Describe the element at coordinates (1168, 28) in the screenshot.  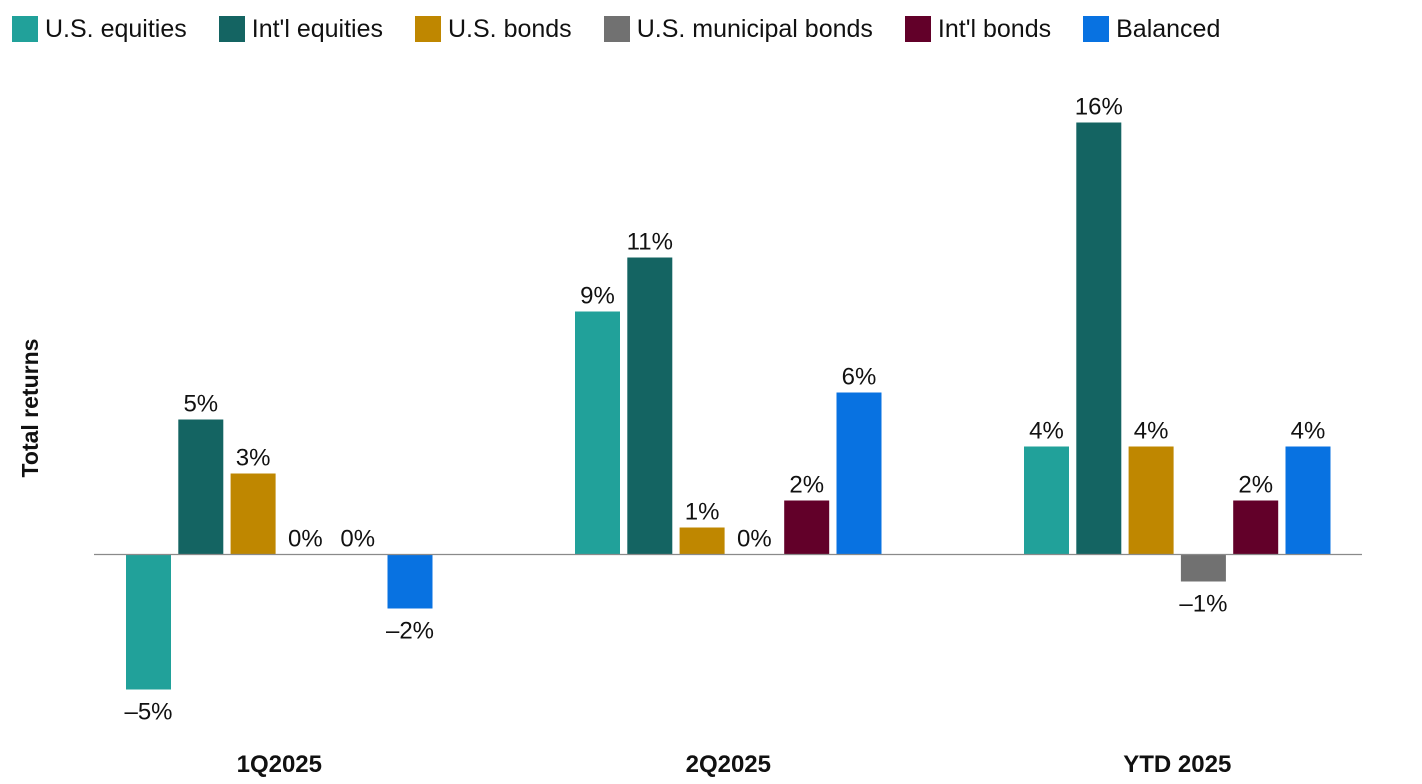
I see `legend-label: Balanced` at that location.